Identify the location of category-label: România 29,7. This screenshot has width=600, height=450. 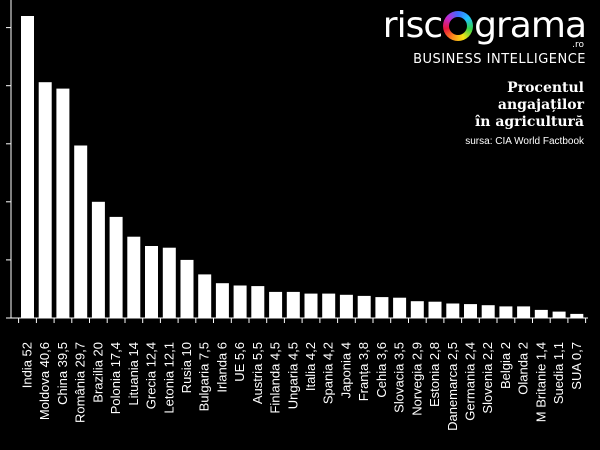
(80, 382).